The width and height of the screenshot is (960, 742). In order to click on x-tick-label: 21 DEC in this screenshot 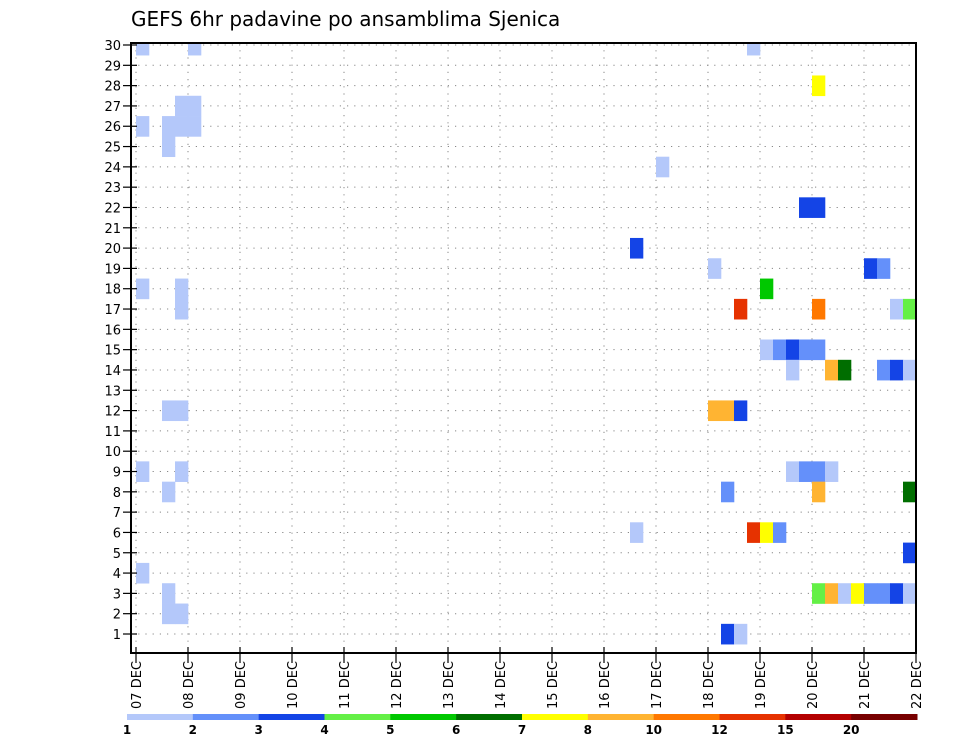, I will do `click(865, 685)`.